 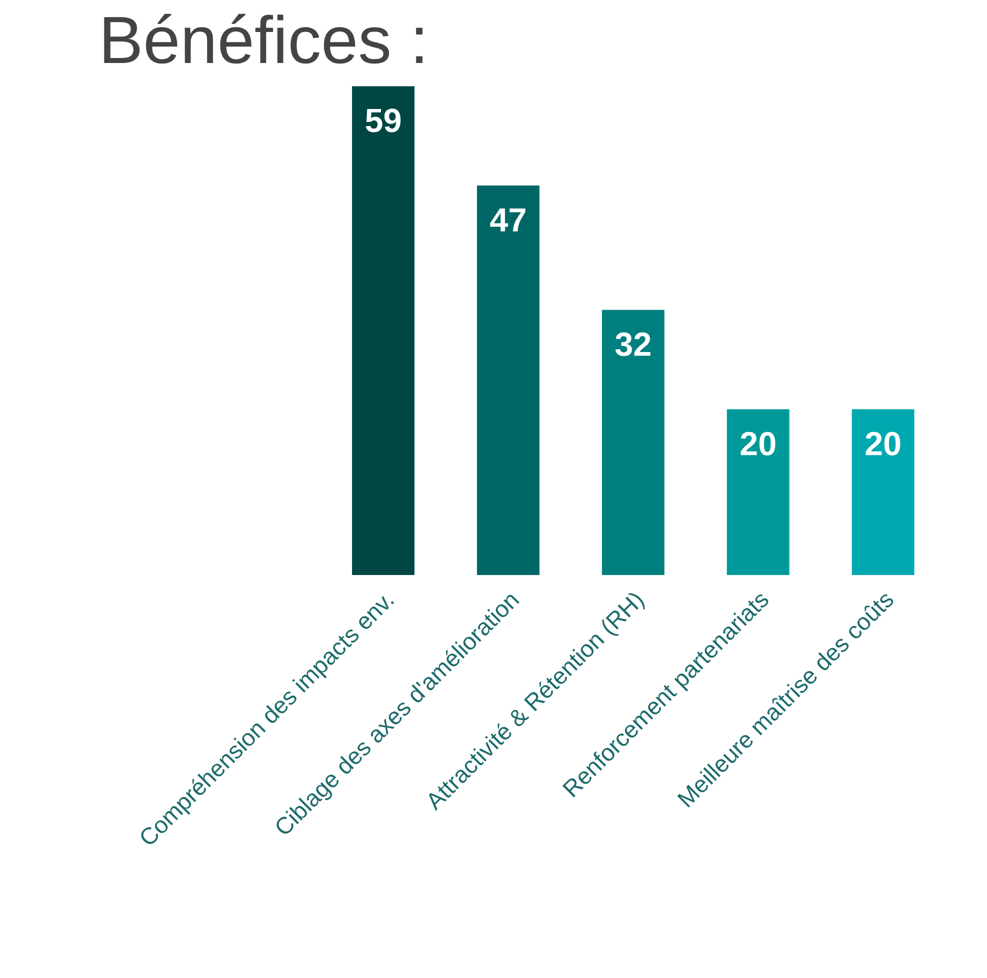 I want to click on chart-title: Bénéfices :, so click(x=263, y=39).